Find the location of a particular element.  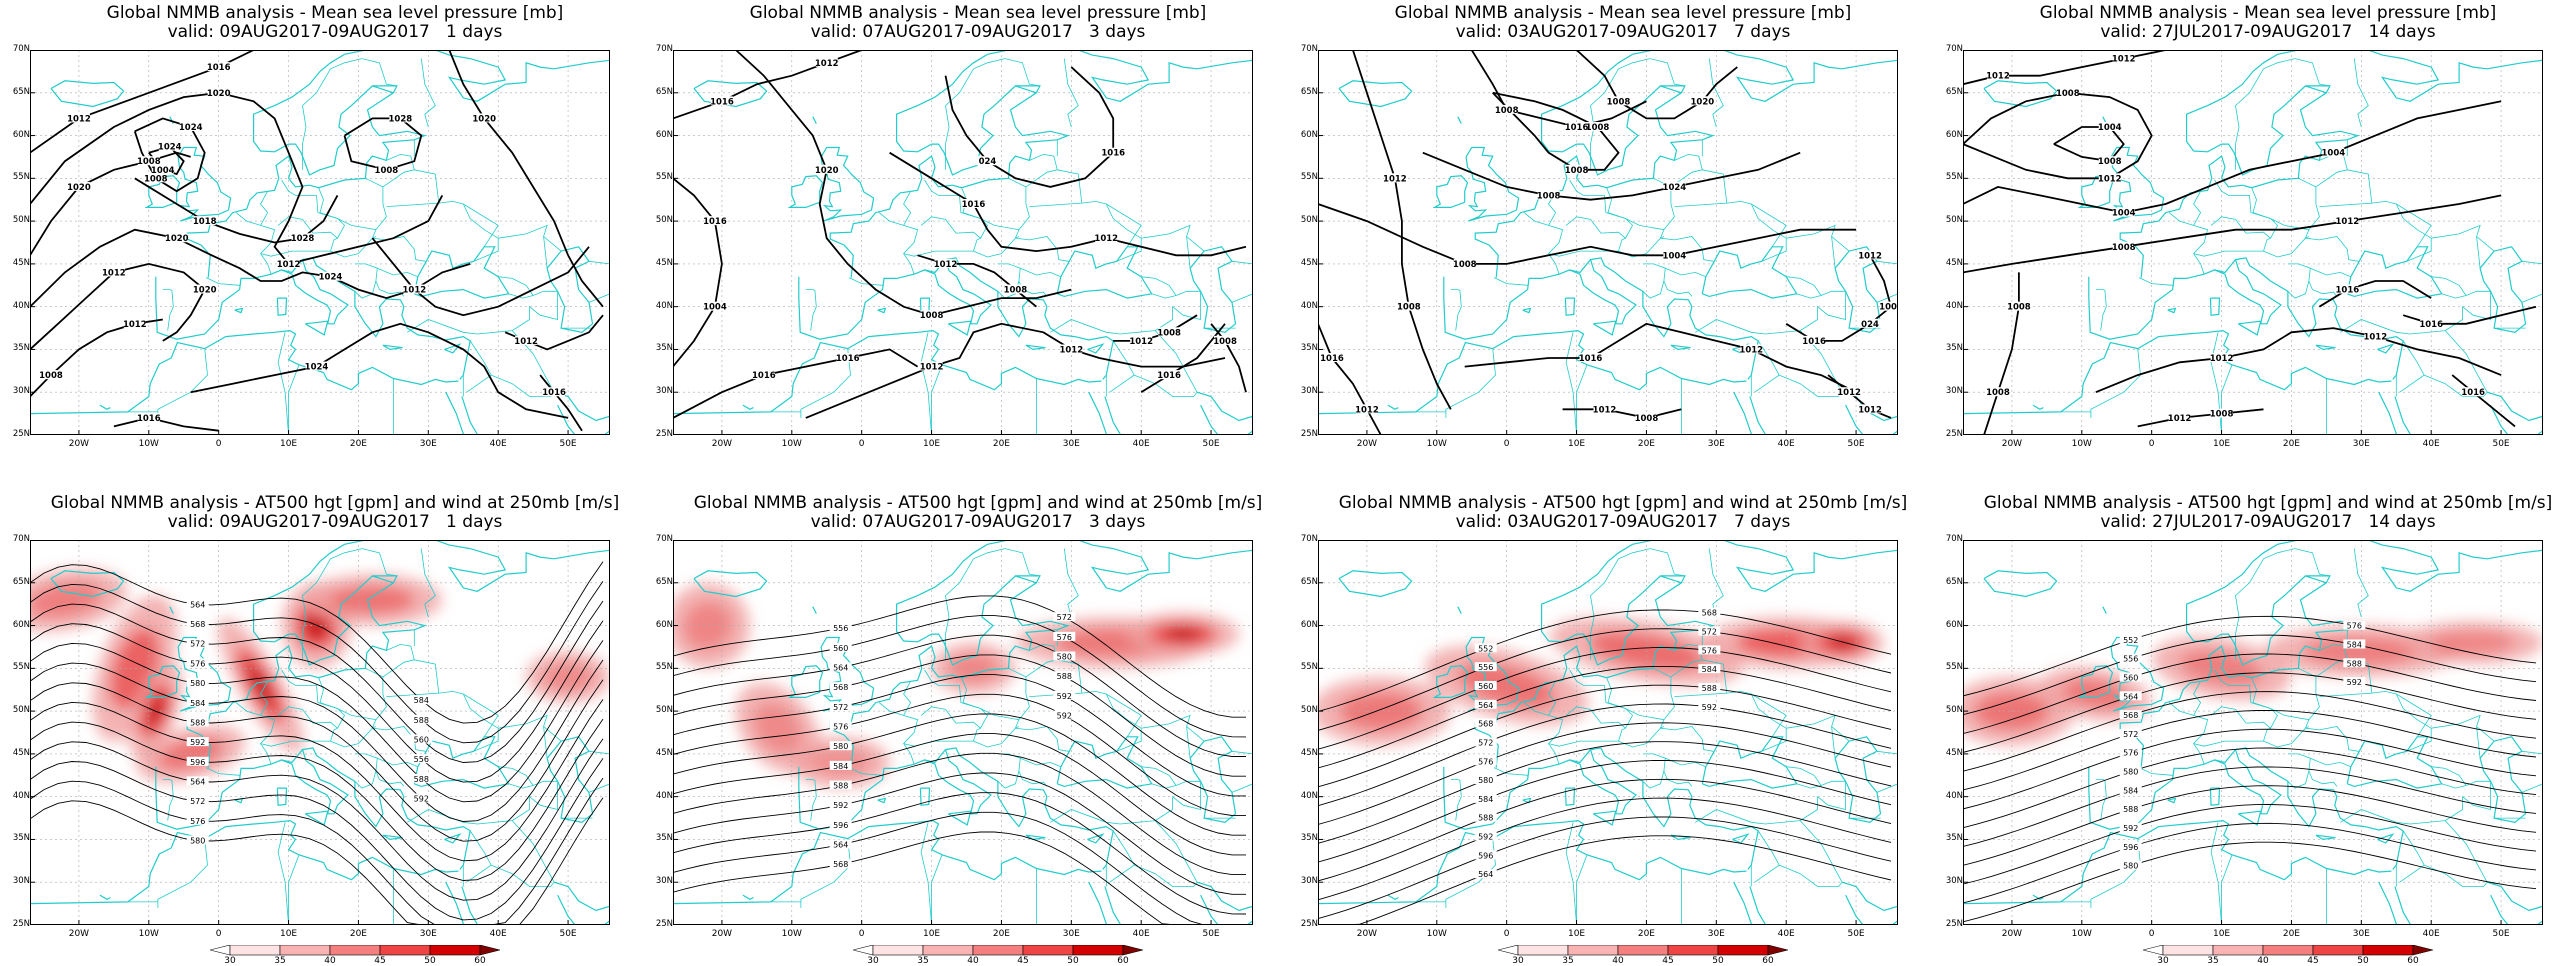

colorbar-label: 30 is located at coordinates (2163, 961).